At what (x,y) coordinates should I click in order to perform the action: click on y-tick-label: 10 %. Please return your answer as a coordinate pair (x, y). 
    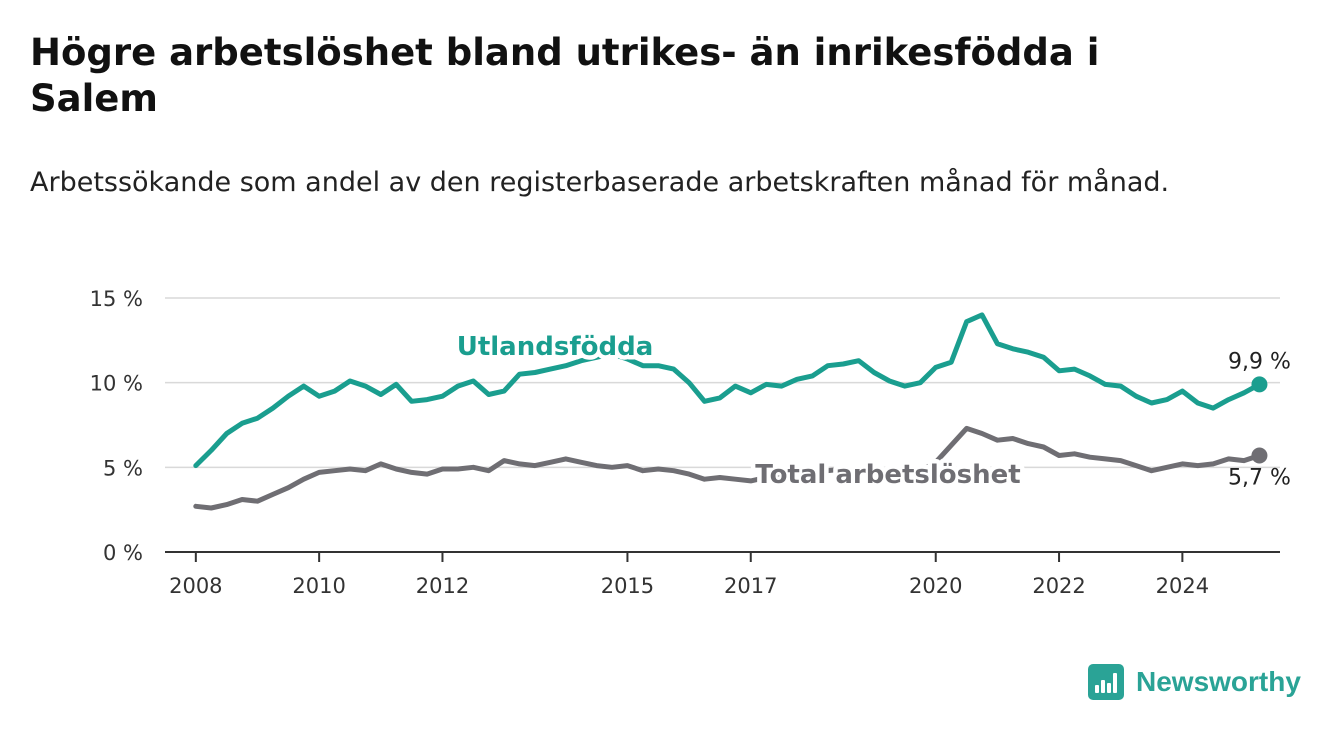
    Looking at the image, I should click on (116, 384).